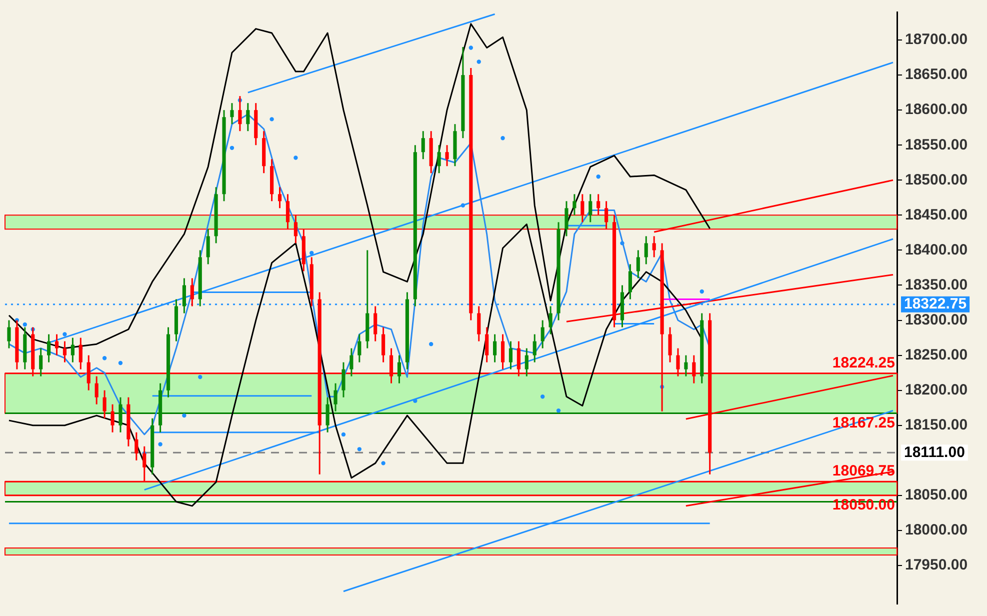 The height and width of the screenshot is (616, 987). What do you see at coordinates (936, 565) in the screenshot?
I see `y-tick-label: 17950.00` at bounding box center [936, 565].